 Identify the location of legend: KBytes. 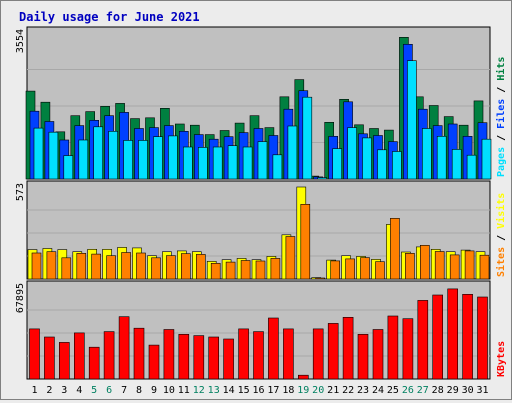
(501, 359).